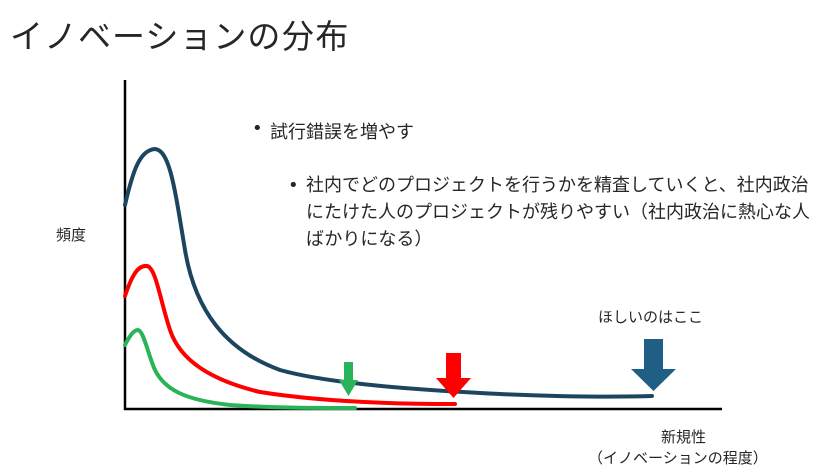  I want to click on bullet-main: • 試行錯誤を増やす, so click(333, 131).